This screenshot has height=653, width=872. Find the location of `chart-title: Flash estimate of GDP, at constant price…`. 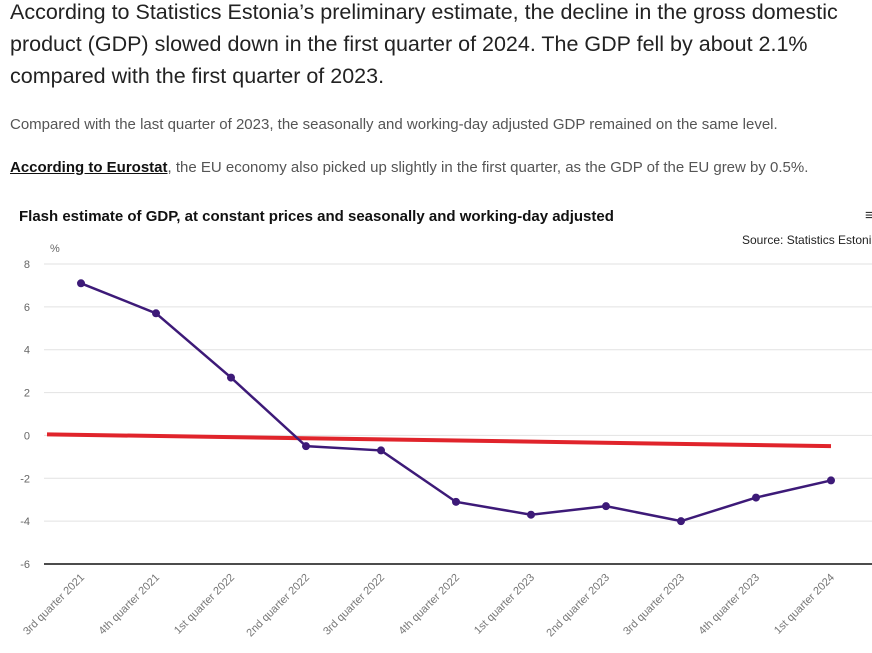

chart-title: Flash estimate of GDP, at constant price… is located at coordinates (316, 216).